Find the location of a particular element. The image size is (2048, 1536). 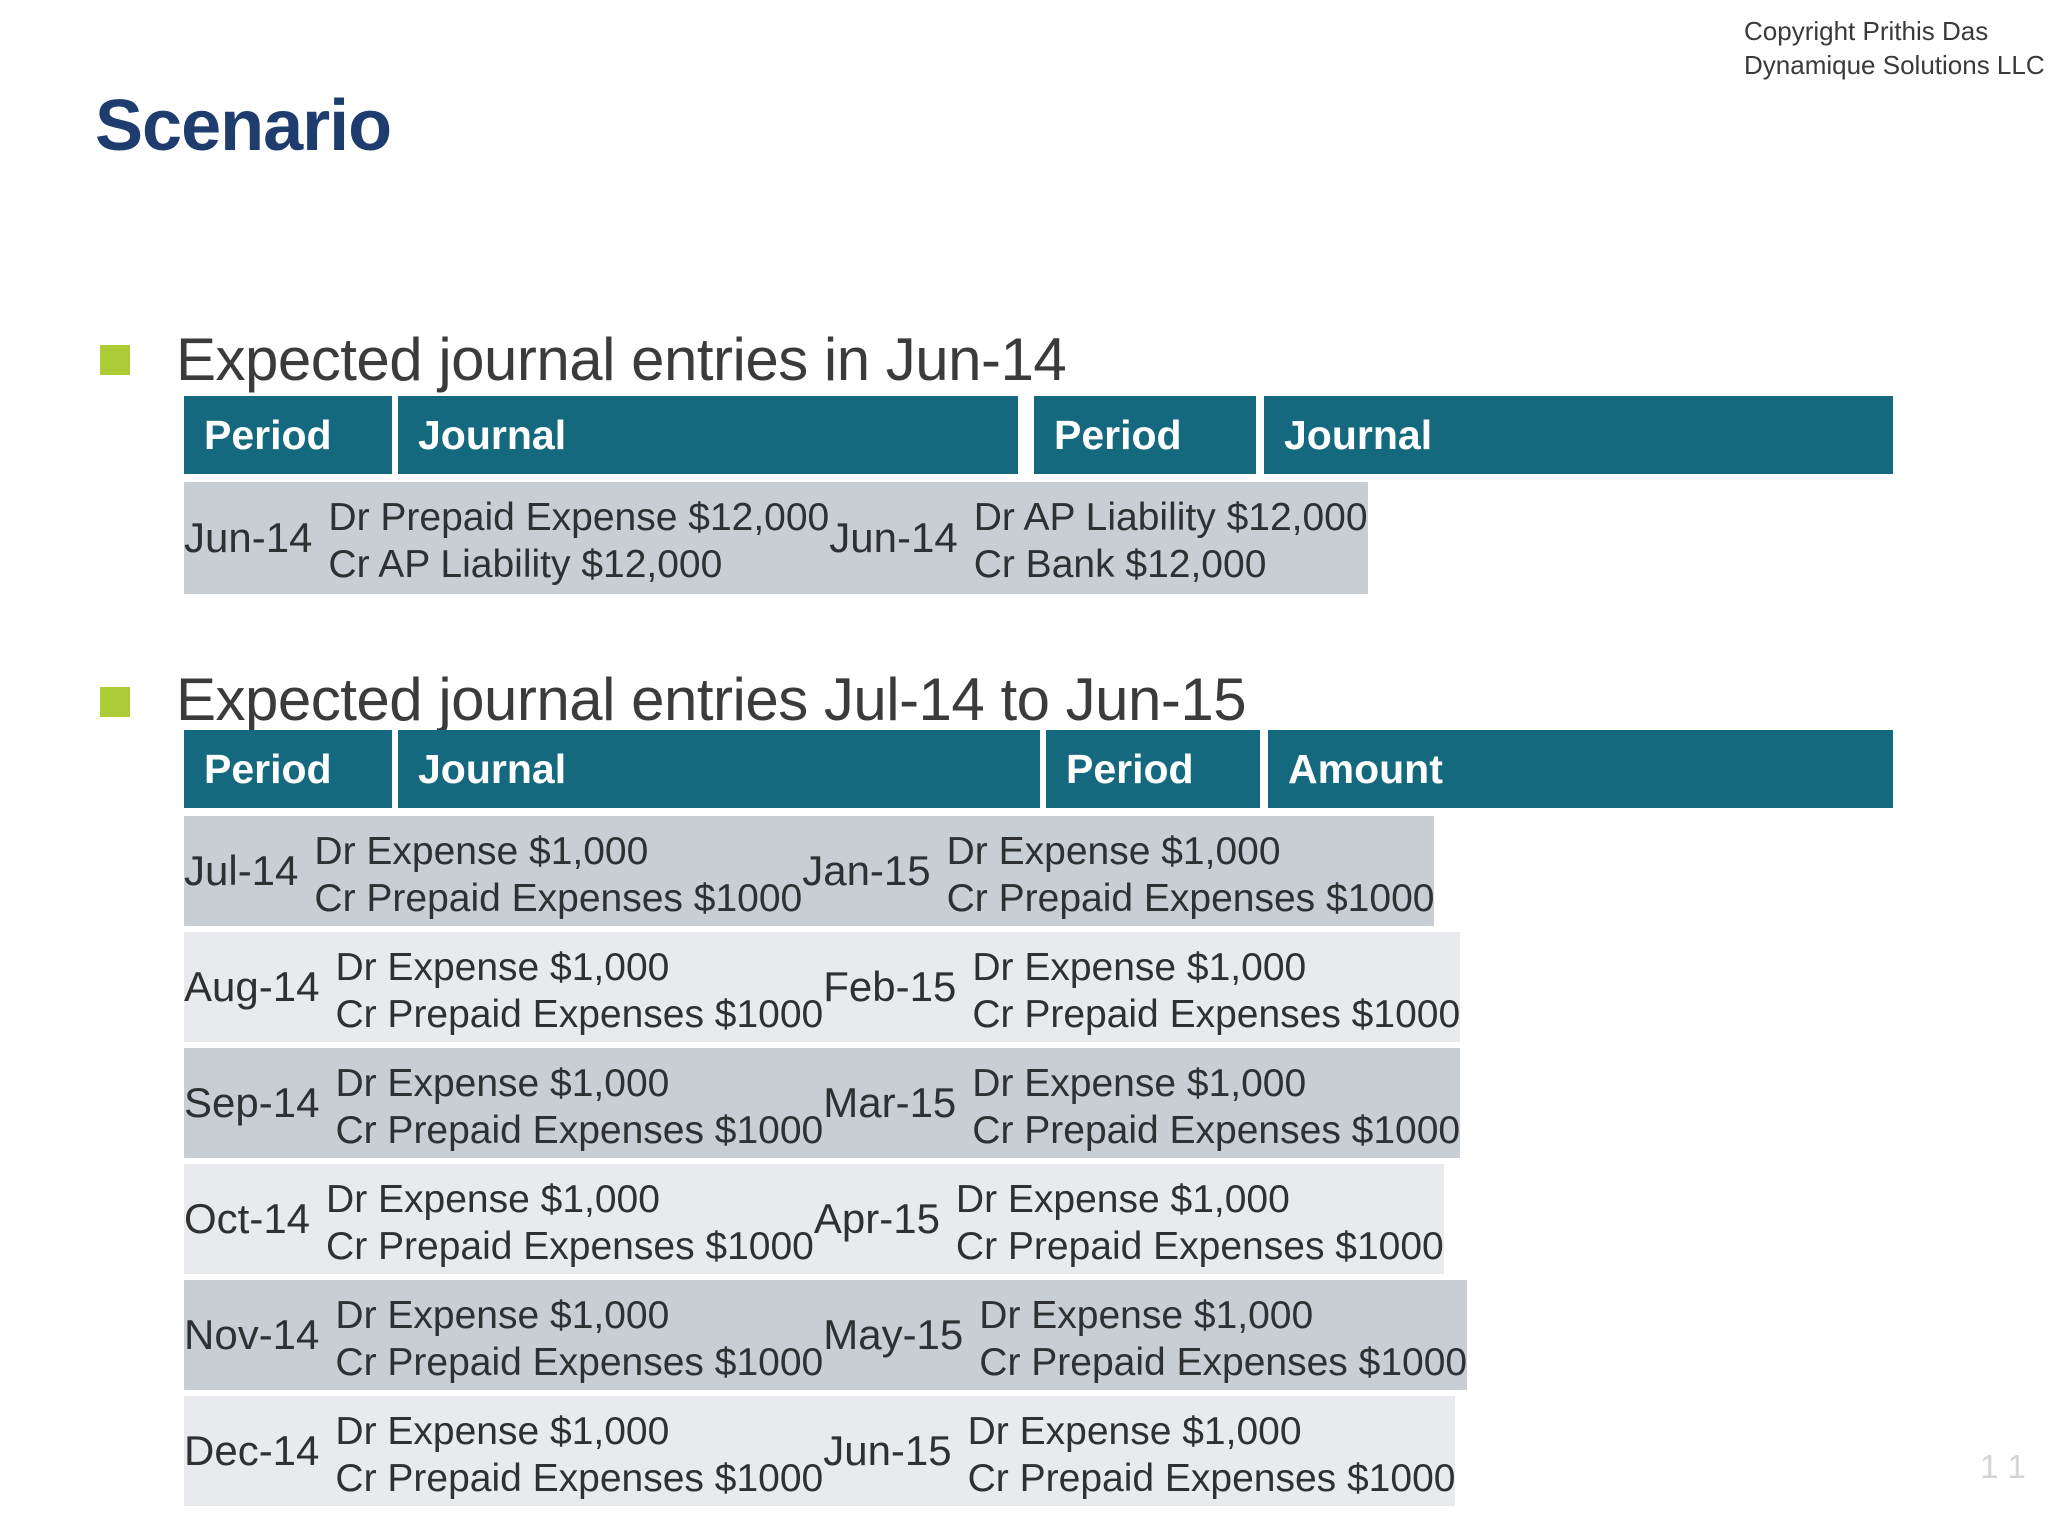

period-cell: Jul-14 is located at coordinates (241, 871).